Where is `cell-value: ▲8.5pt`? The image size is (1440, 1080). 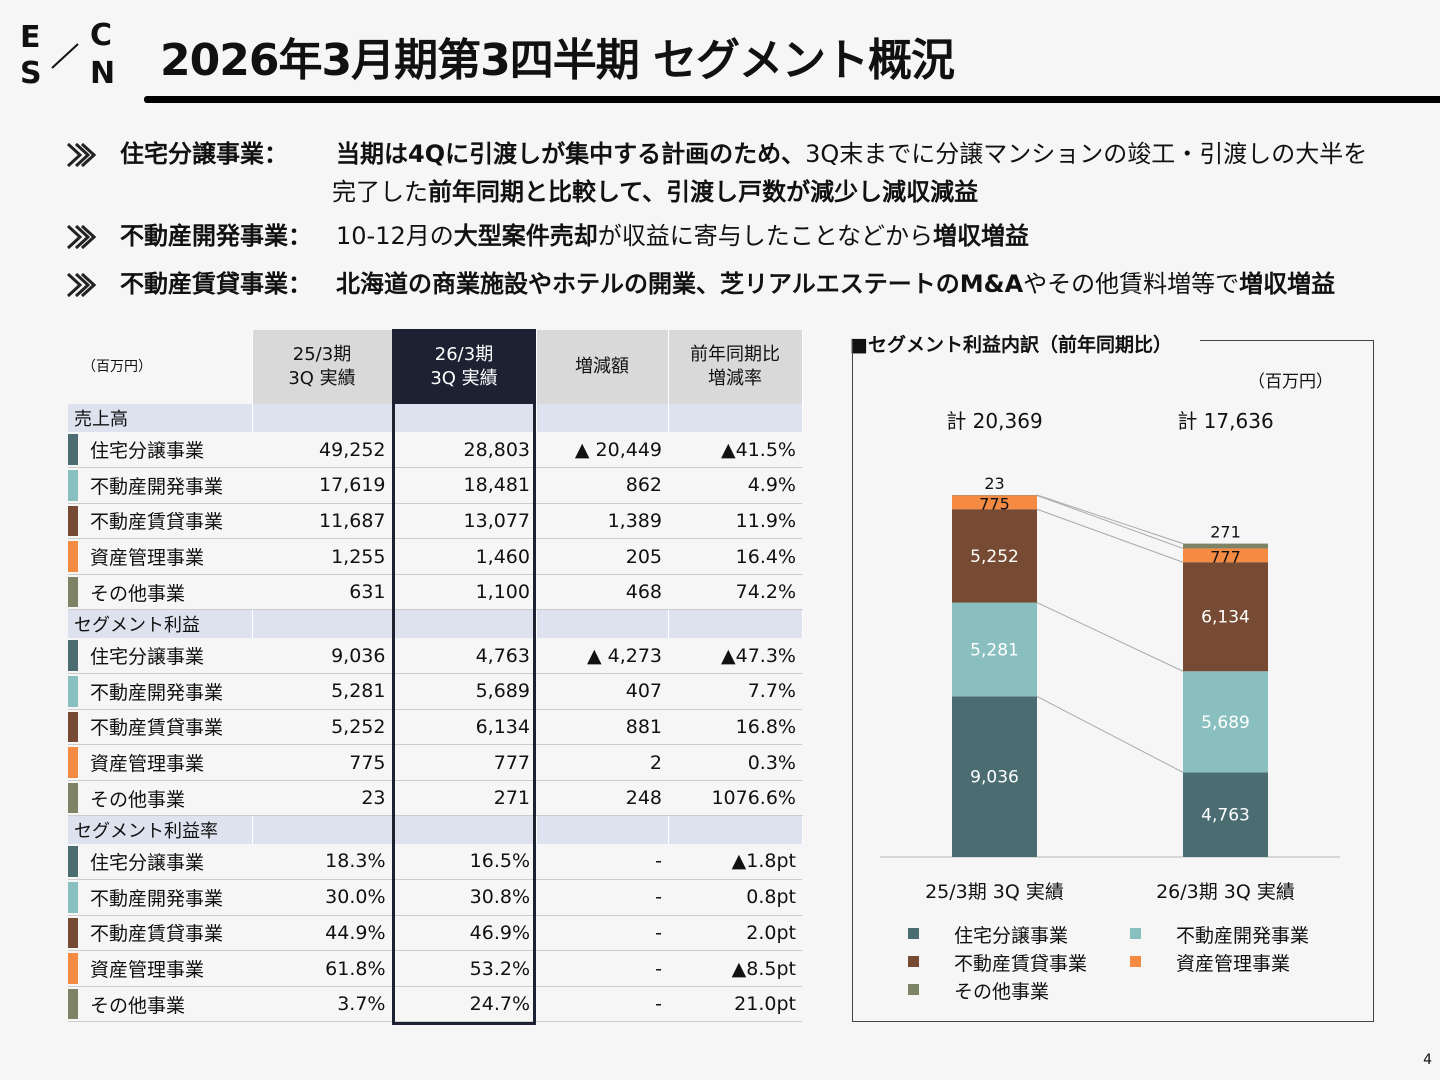
cell-value: ▲8.5pt is located at coordinates (735, 968).